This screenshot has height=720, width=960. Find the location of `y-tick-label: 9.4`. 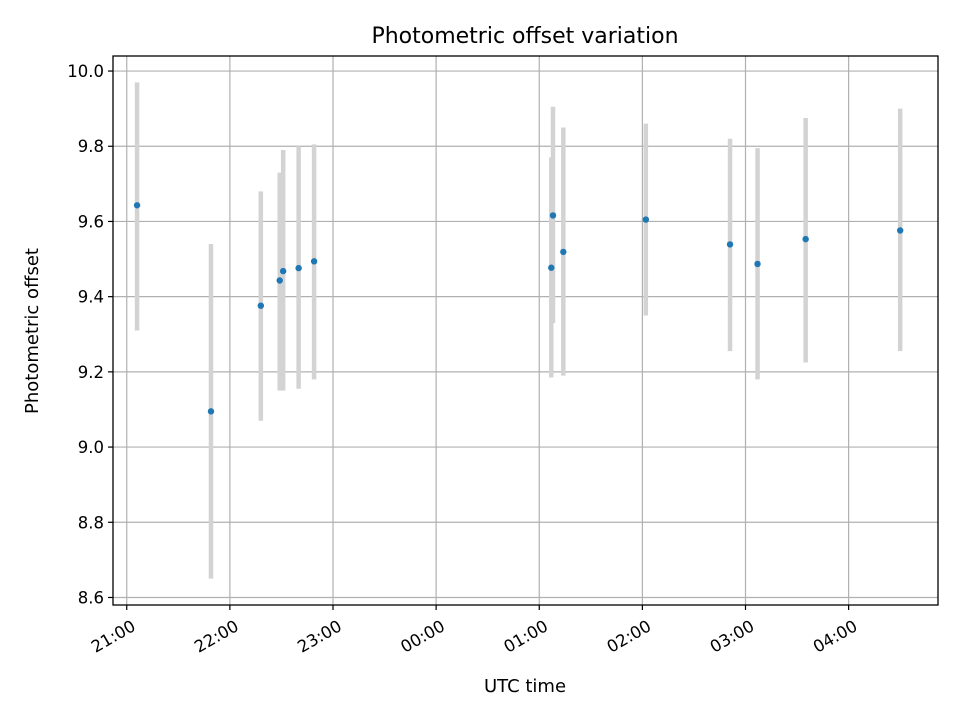

y-tick-label: 9.4 is located at coordinates (91, 297).